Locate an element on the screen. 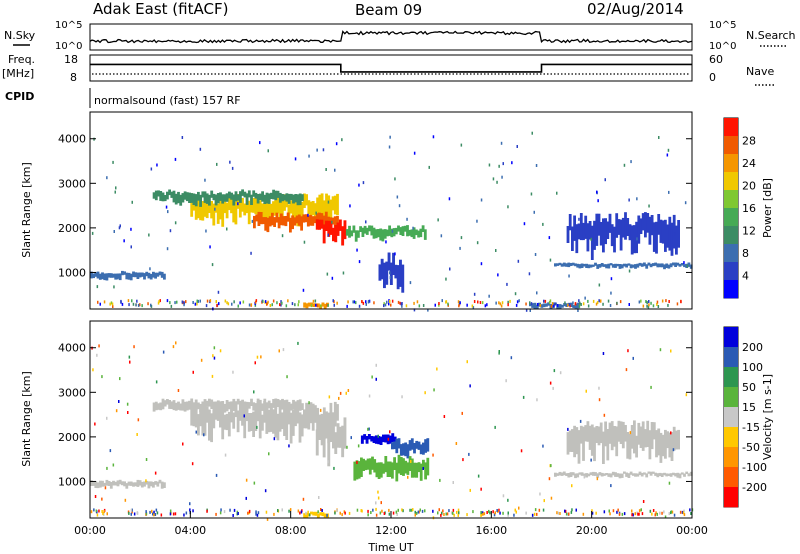  nave-label: Nave is located at coordinates (760, 71).